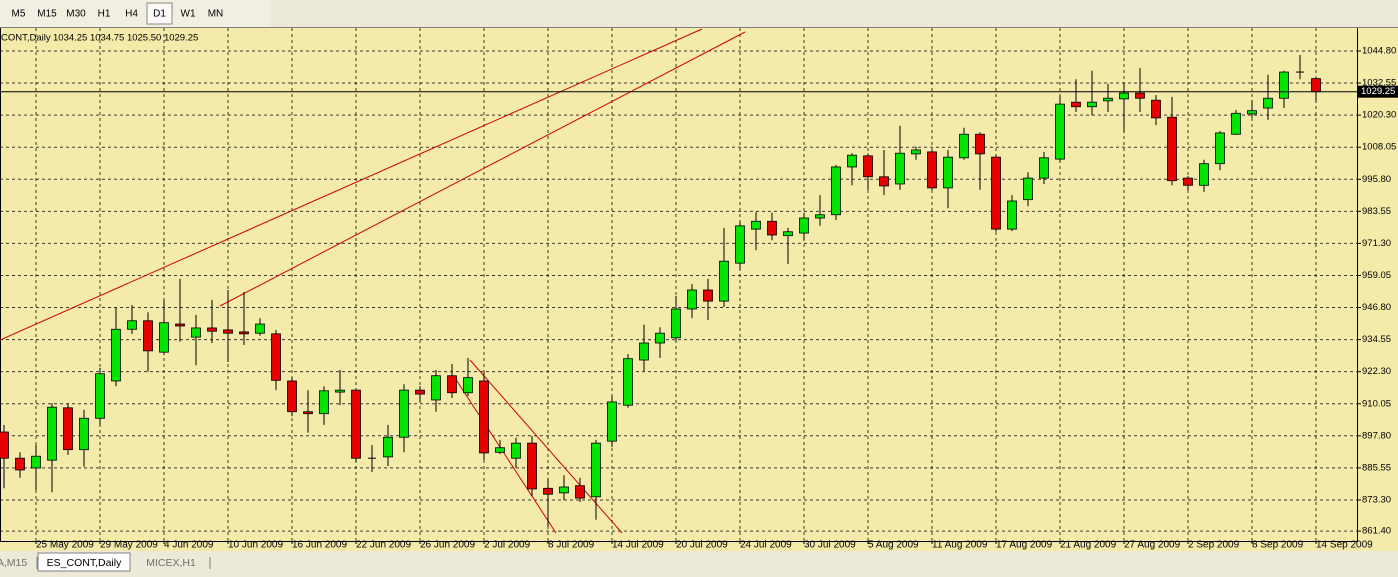 Image resolution: width=1398 pixels, height=577 pixels. I want to click on y-tick-label: 910.05, so click(1376, 403).